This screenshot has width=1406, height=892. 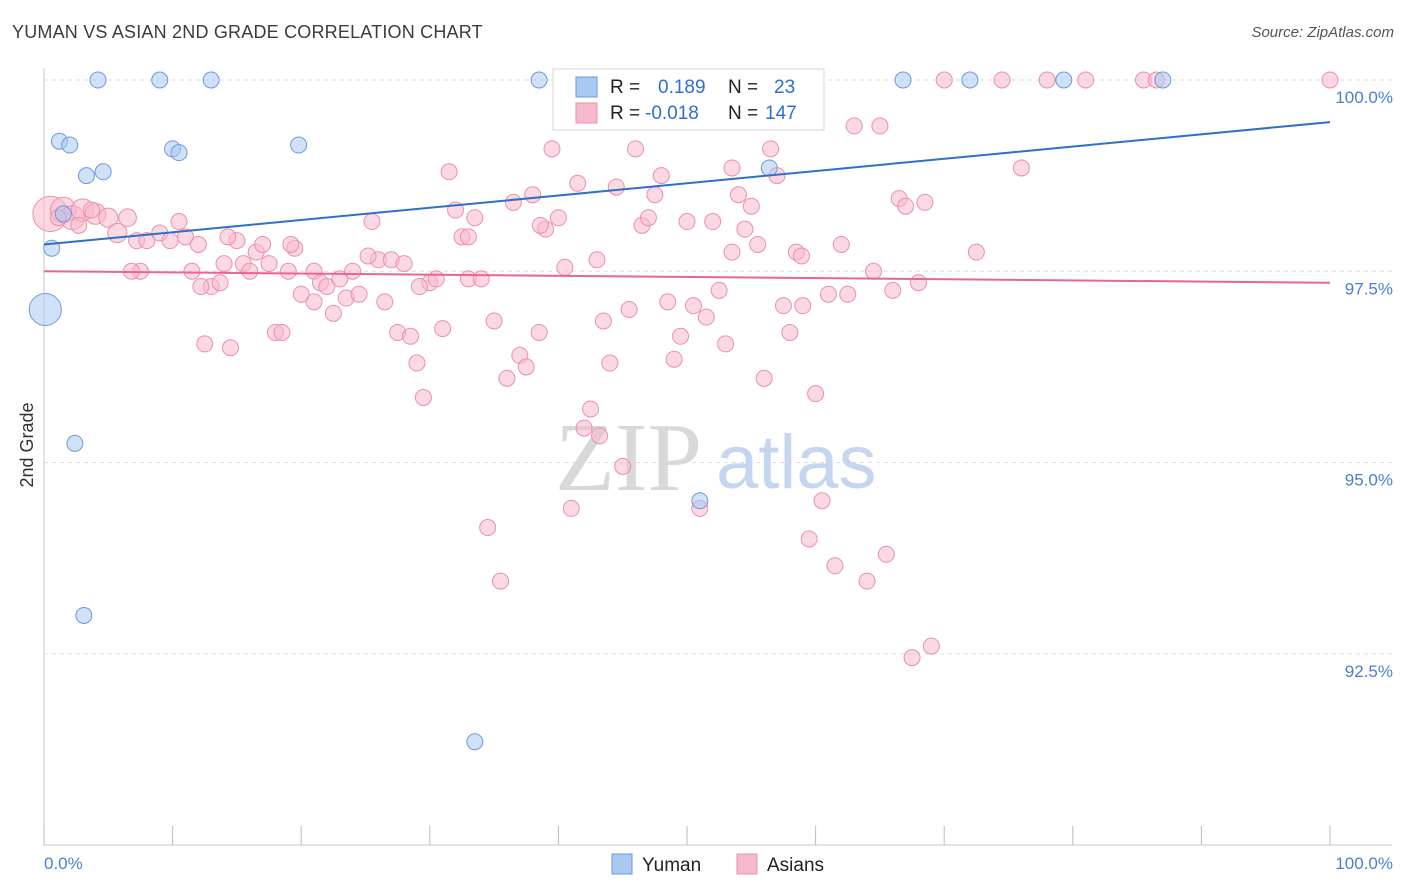 What do you see at coordinates (1369, 671) in the screenshot?
I see `y-tick-label: 92.5%` at bounding box center [1369, 671].